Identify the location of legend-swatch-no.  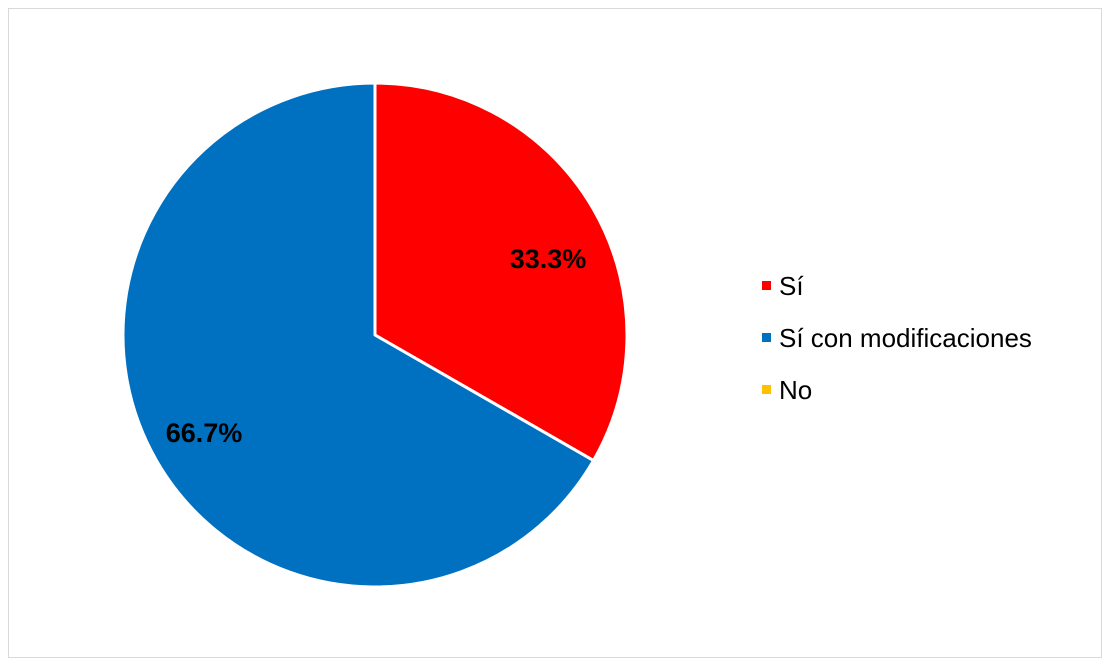
(766, 389).